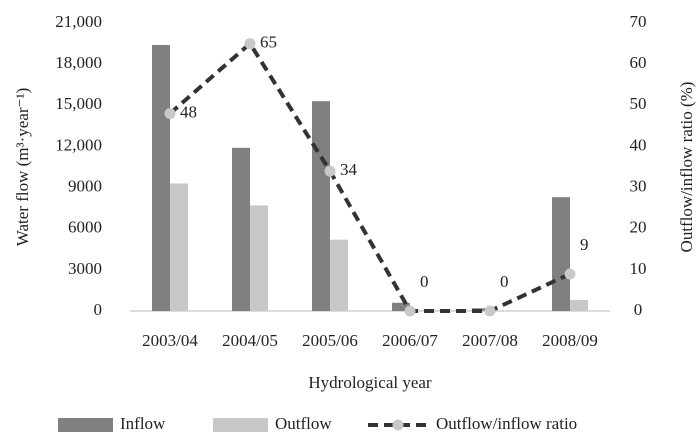 The height and width of the screenshot is (441, 700). Describe the element at coordinates (638, 21) in the screenshot. I see `y2-tick-label: 70` at that location.